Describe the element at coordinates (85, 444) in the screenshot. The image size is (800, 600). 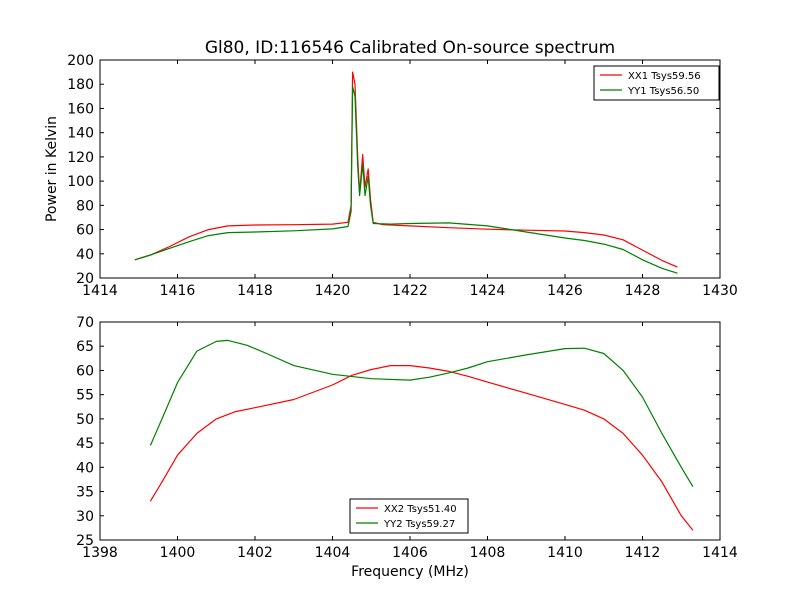
I see `y-tick-label: 45` at that location.